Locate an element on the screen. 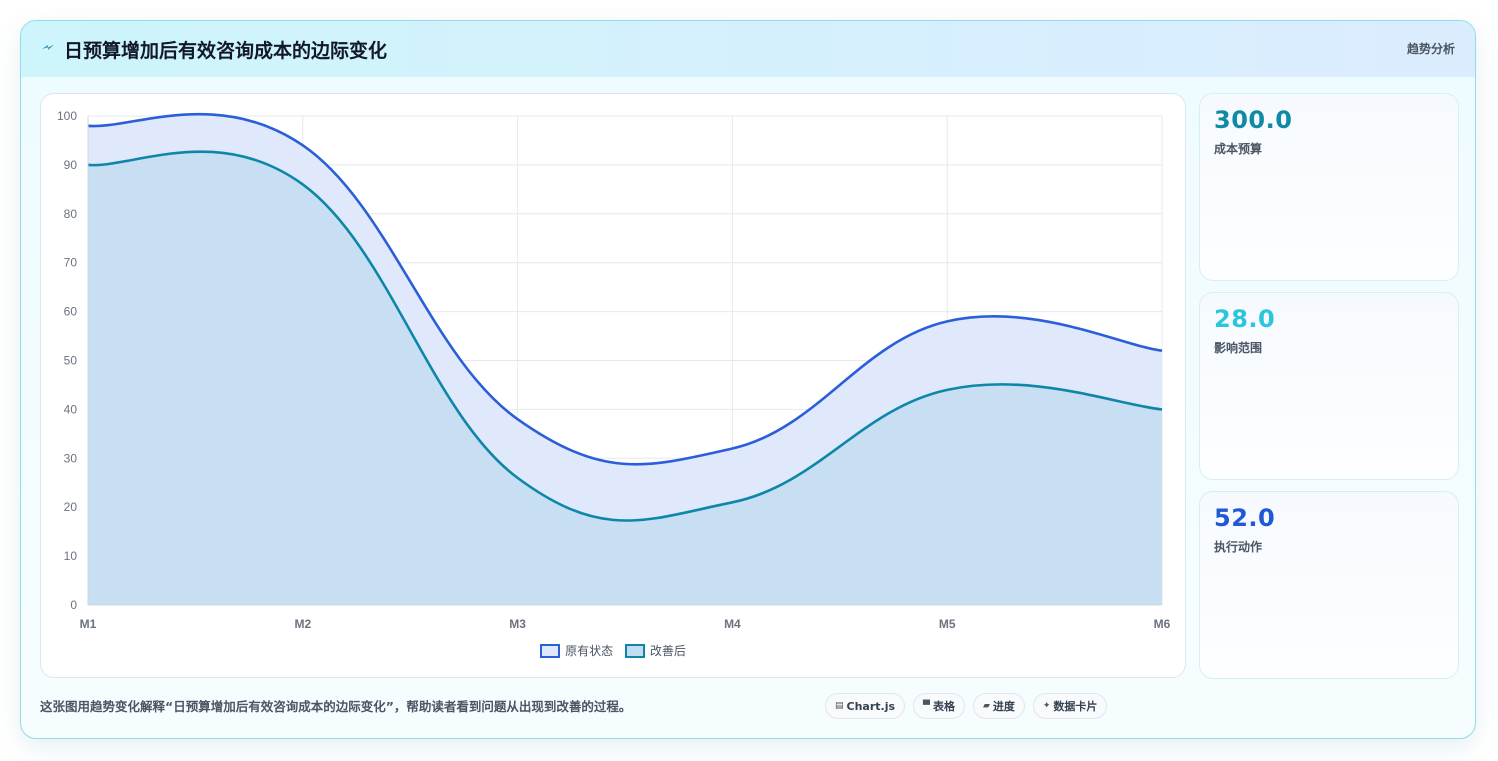  trend-analysis-tag: 趋势分析 is located at coordinates (1430, 49).